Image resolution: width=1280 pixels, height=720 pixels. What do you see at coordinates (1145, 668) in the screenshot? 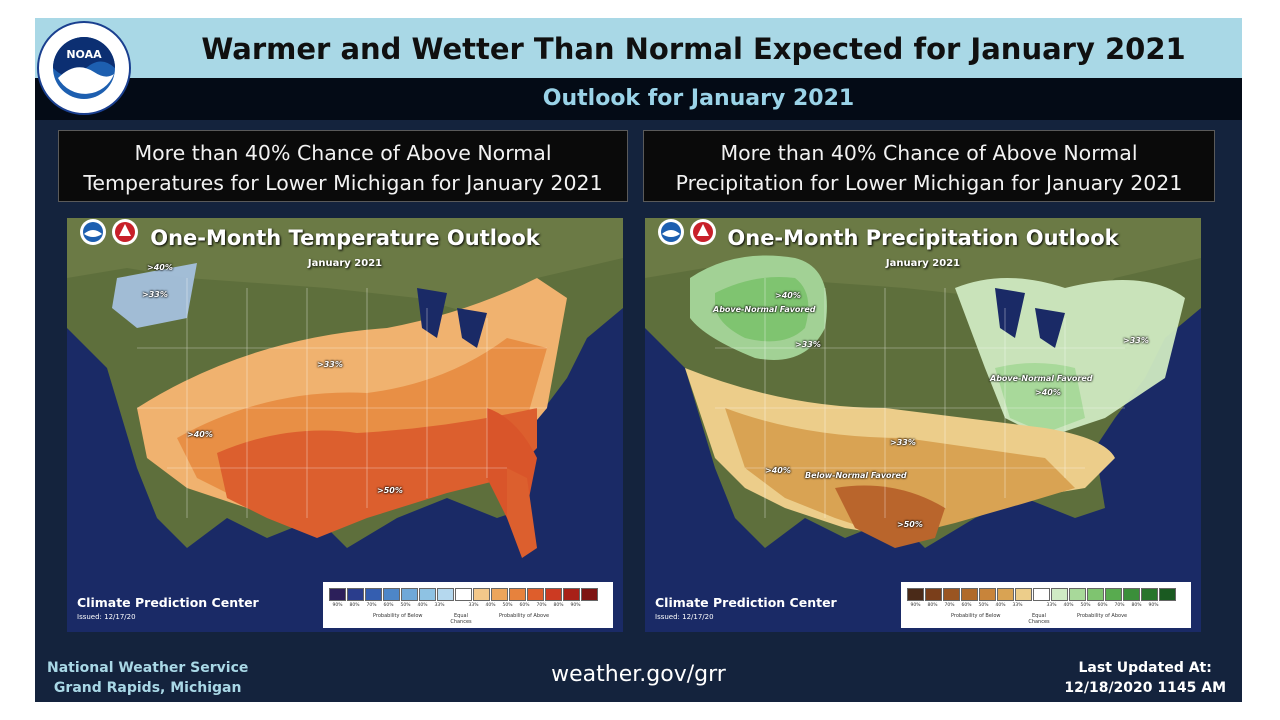
I see `last-updated-label: Last Updated At:` at bounding box center [1145, 668].